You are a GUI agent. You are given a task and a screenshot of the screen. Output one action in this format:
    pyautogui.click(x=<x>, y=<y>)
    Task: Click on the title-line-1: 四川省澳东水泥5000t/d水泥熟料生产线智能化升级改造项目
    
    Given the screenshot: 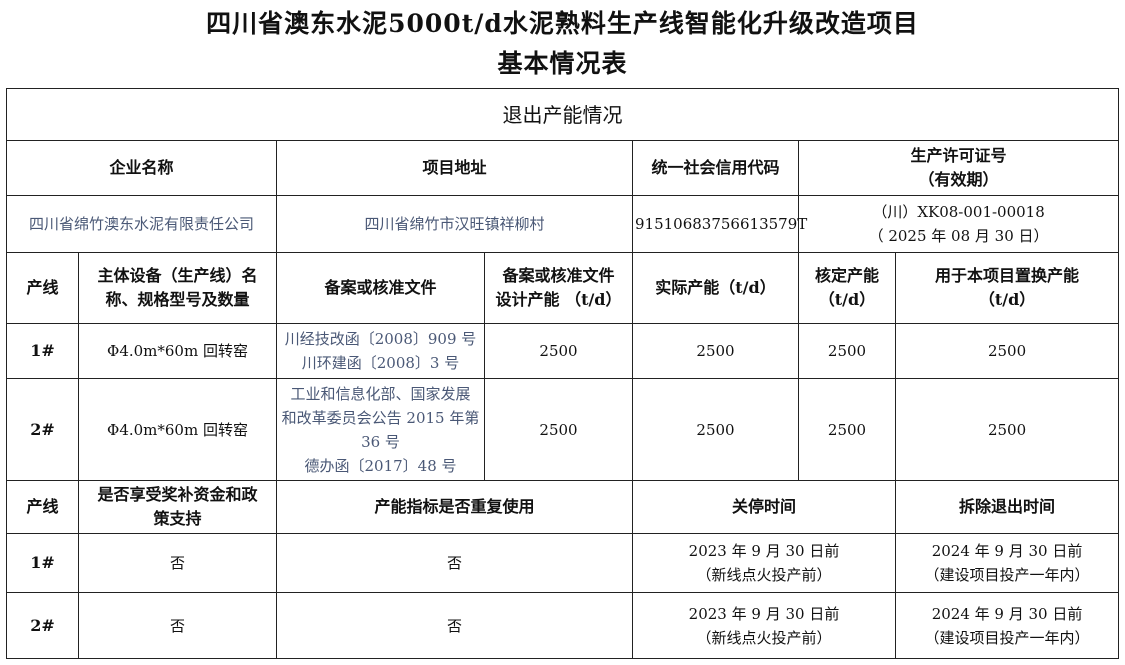 What is the action you would take?
    pyautogui.click(x=562, y=23)
    